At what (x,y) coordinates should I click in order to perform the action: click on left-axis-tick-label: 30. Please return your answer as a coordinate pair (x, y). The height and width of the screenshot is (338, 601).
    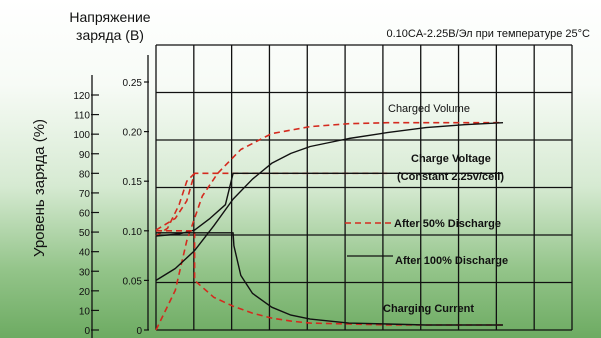
    Looking at the image, I should click on (85, 272).